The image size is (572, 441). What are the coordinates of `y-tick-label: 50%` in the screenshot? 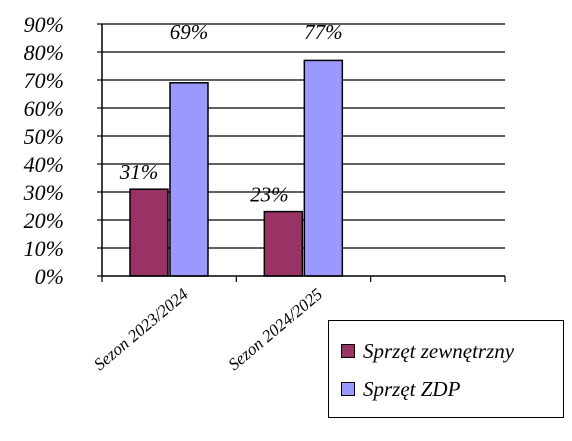 It's located at (44, 136).